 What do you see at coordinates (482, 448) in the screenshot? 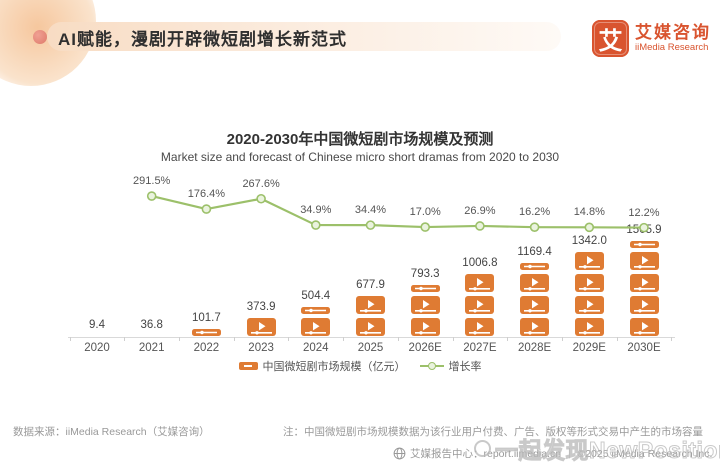
I see `watermark-logo-icon` at bounding box center [482, 448].